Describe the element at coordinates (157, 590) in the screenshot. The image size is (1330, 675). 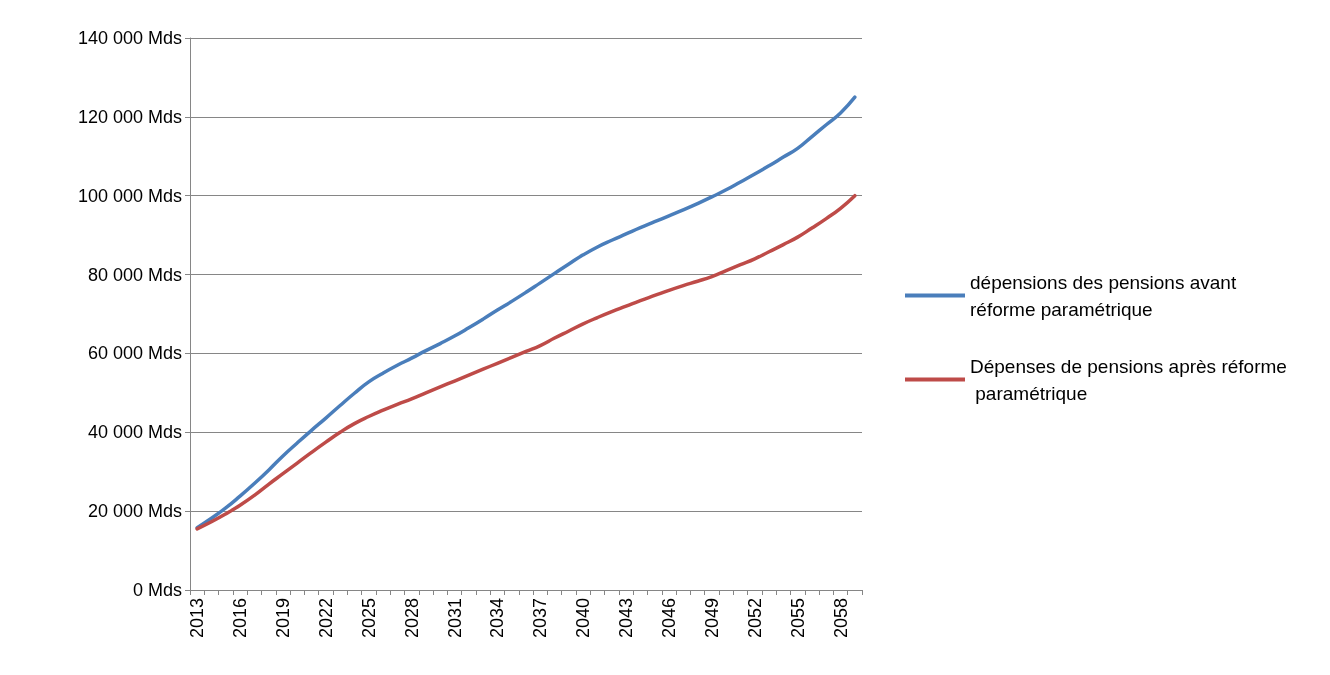
I see `y-tick-label: 0 Mds` at that location.